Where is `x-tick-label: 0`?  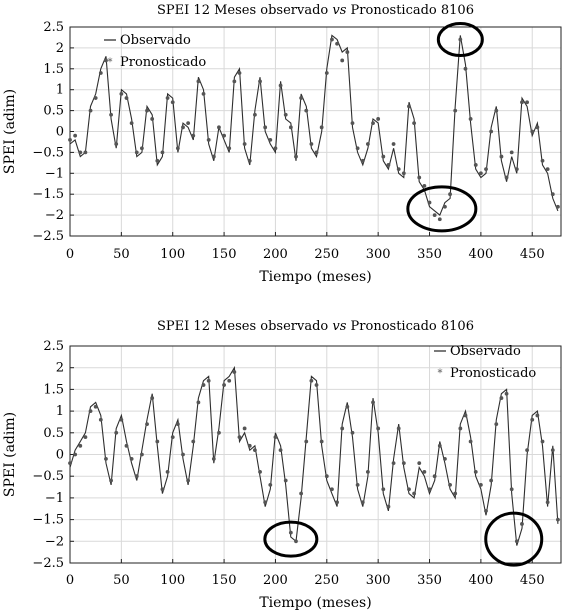 x-tick-label: 0 is located at coordinates (70, 254).